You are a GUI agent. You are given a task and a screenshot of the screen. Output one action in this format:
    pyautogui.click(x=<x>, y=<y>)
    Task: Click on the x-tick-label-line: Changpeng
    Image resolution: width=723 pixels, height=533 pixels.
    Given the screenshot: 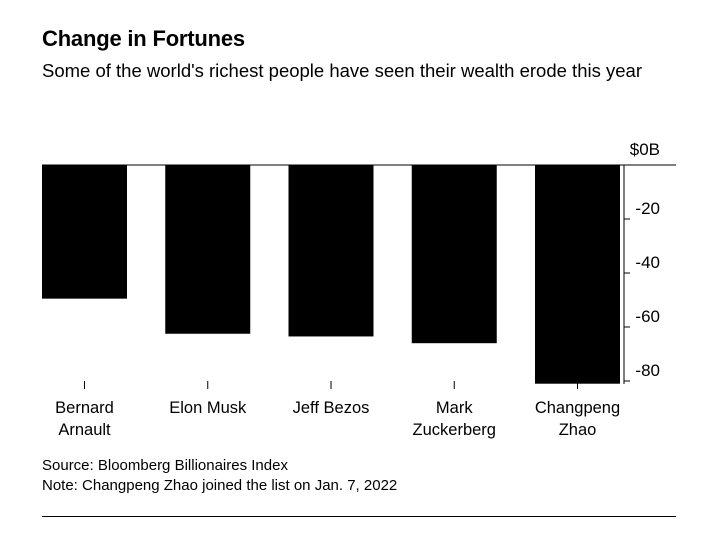 What is the action you would take?
    pyautogui.click(x=577, y=408)
    